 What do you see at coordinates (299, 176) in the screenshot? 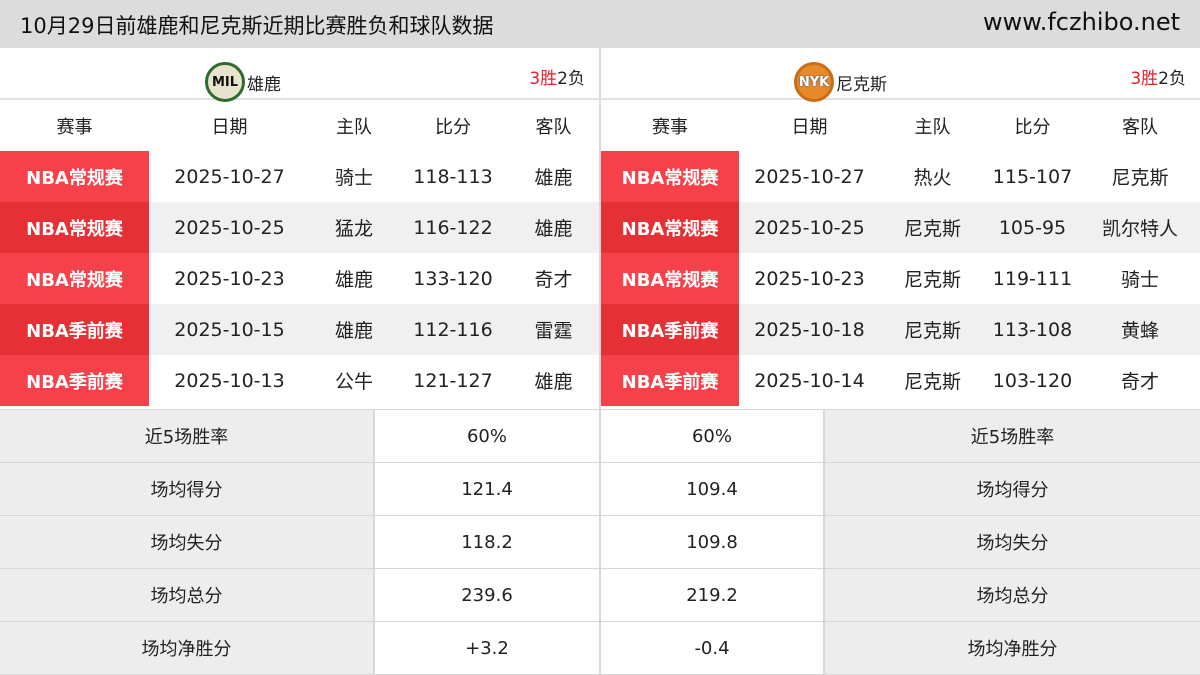
I see `table-row: NBA常规赛 2025-10-27 骑士 118-113 雄鹿` at bounding box center [299, 176].